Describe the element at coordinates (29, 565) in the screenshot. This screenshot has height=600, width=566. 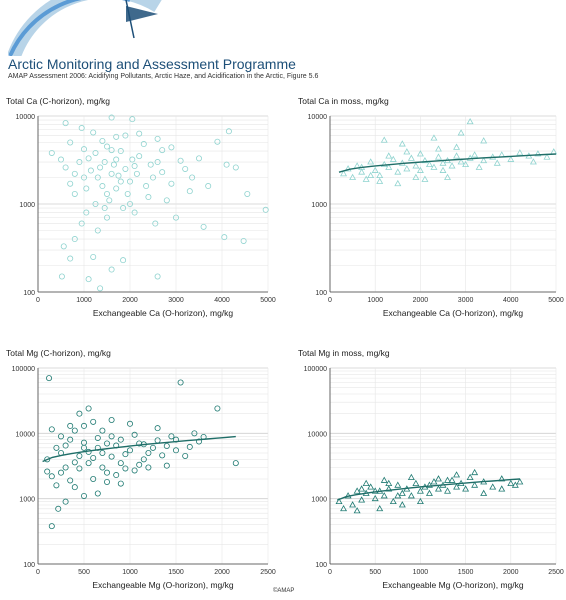
I see `y-tick-label: 100` at that location.